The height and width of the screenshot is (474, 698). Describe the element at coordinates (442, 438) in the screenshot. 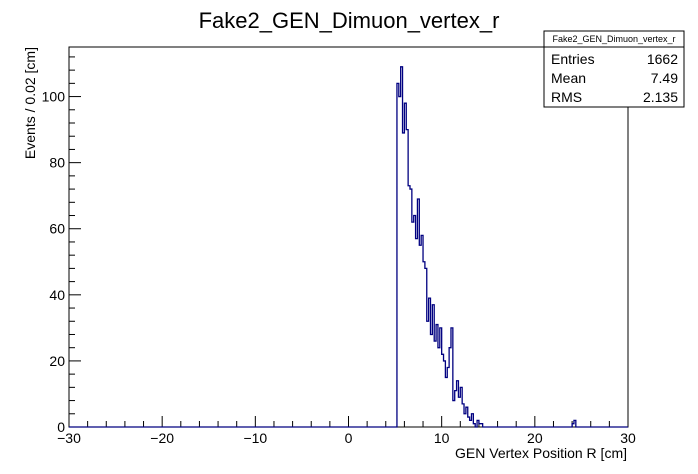

I see `x-tick-label: 10` at that location.